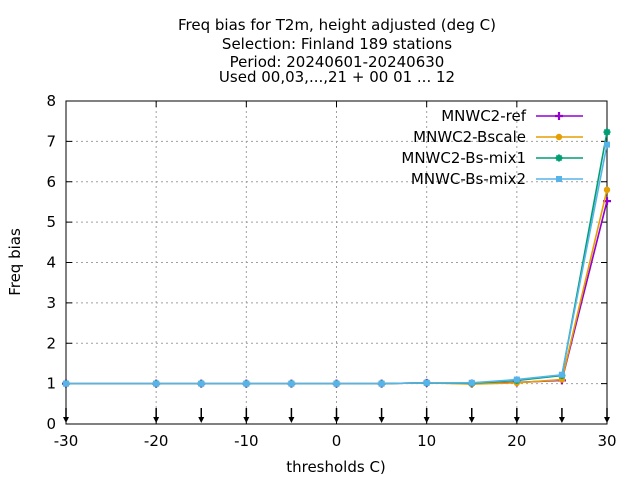 The width and height of the screenshot is (640, 480). What do you see at coordinates (426, 441) in the screenshot?
I see `x-tick-label: 10` at bounding box center [426, 441].